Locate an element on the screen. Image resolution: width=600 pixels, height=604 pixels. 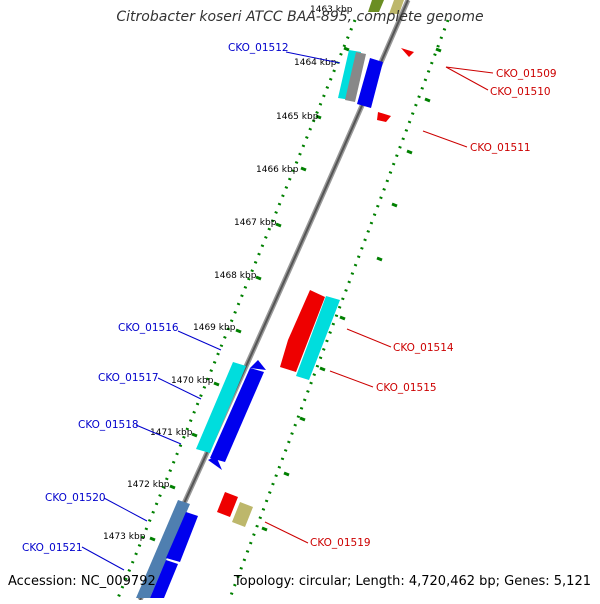
ruler-label-7: 1470 kbp is located at coordinates (192, 381).